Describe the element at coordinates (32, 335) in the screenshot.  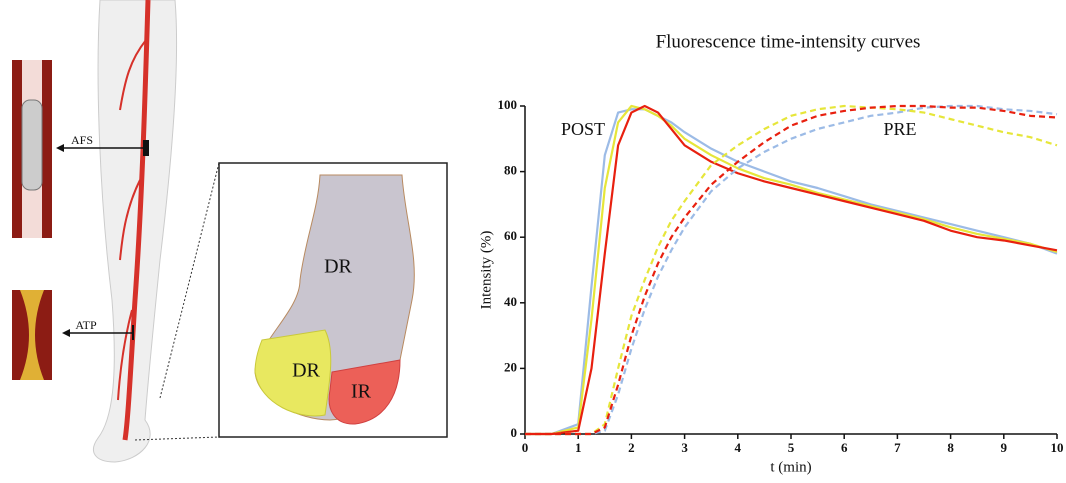
I see `plaque` at that location.